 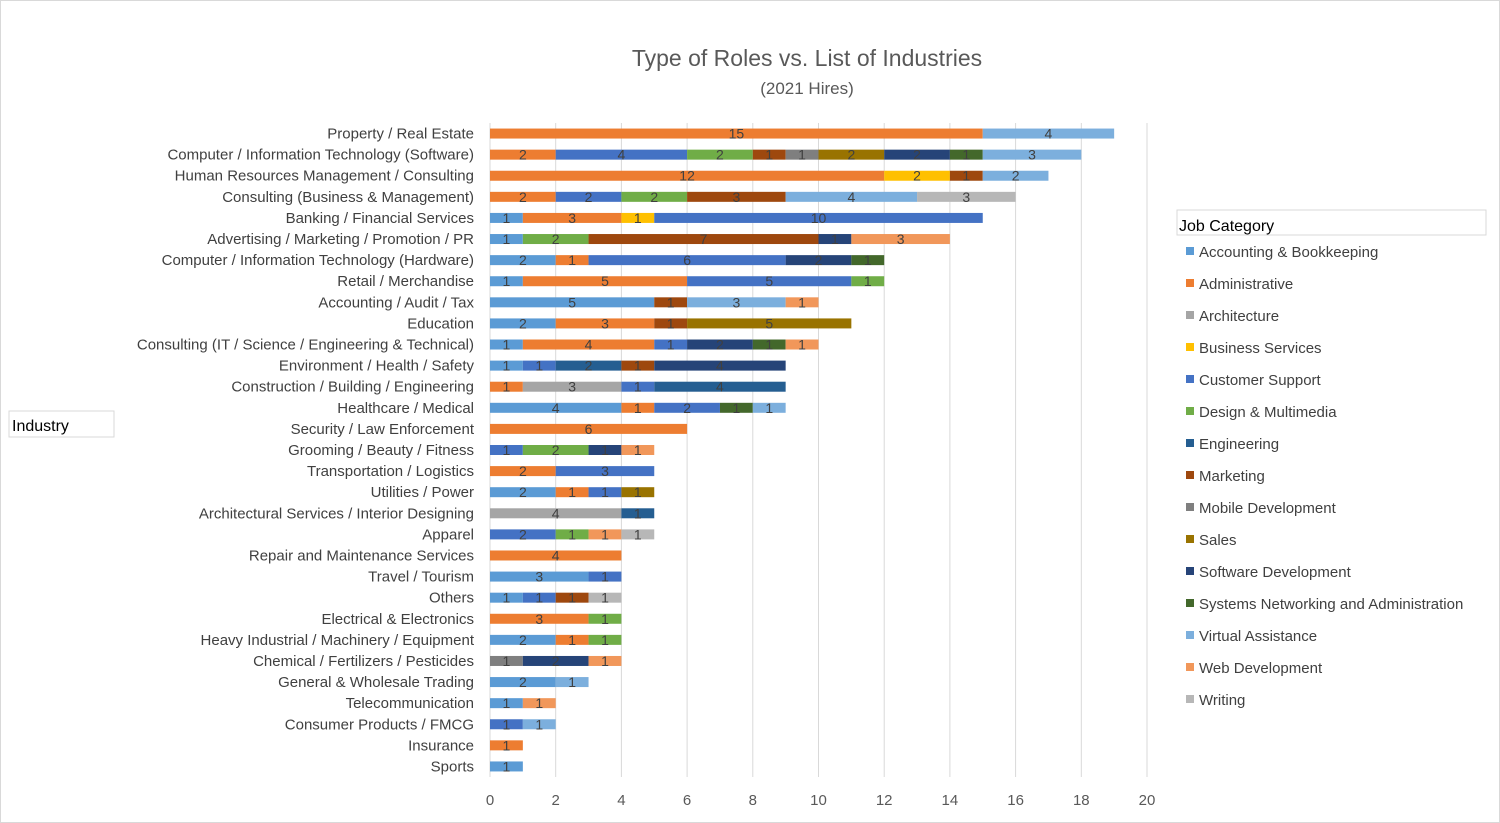 What do you see at coordinates (1232, 316) in the screenshot?
I see `legend-item: Architecture` at bounding box center [1232, 316].